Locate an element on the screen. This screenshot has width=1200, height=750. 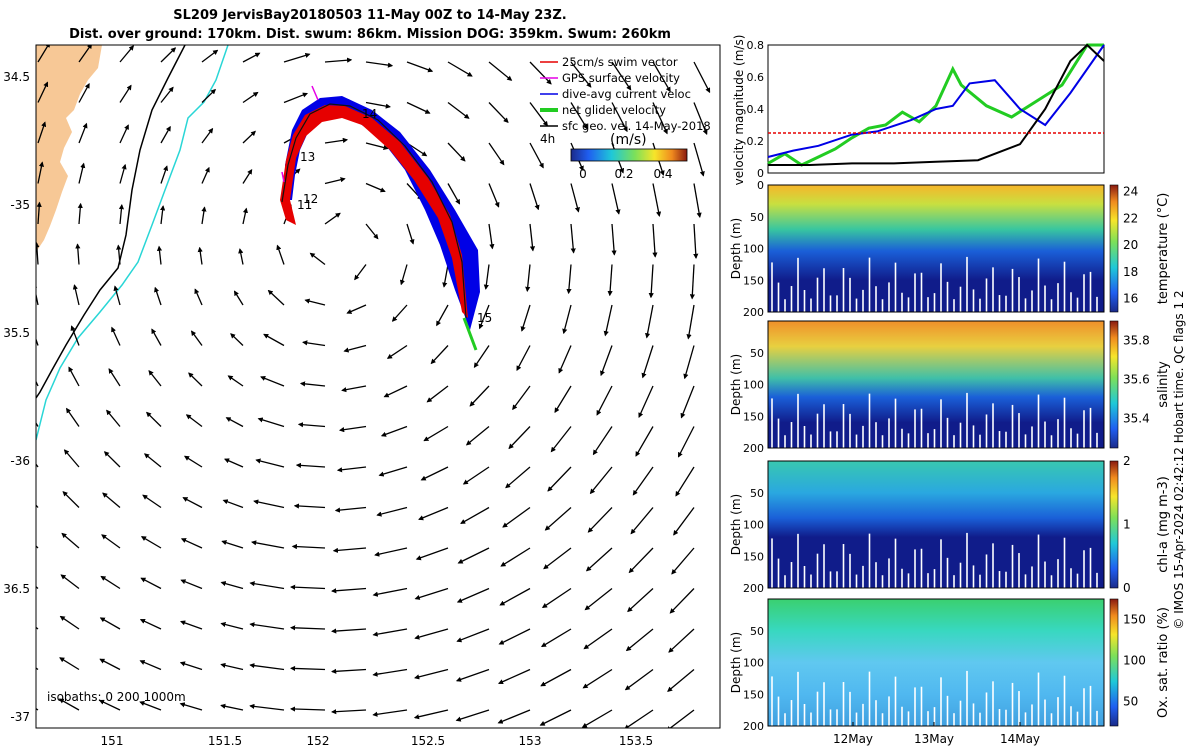
section-panel-2: 50 100 150 200 Depth (m) 35.4 35.6 35.8 salinity is located at coordinates (950, 387).